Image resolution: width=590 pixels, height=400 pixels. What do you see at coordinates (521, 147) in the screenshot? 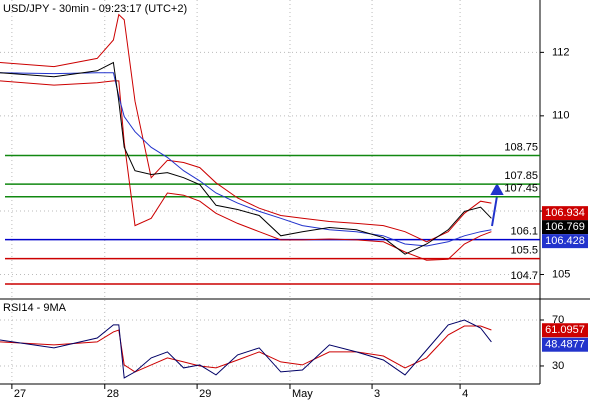
I see `level-label: 108.75` at bounding box center [521, 147].